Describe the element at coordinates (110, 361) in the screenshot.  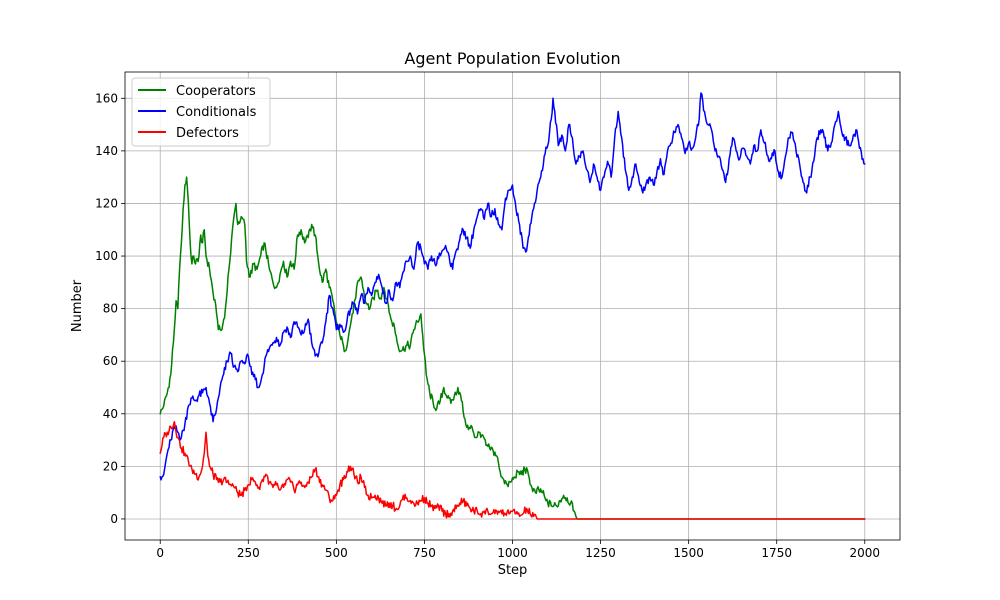
I see `y-tick-label: 60` at that location.